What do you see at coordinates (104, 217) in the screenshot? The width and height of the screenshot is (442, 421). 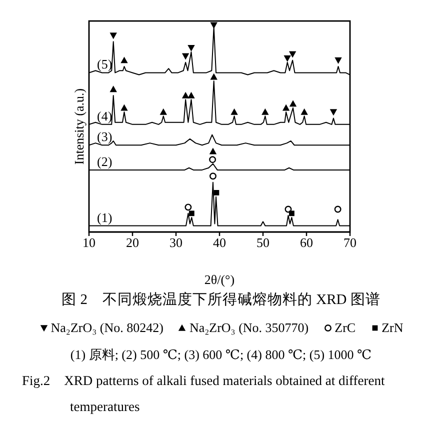 I see `series-label: (1)` at bounding box center [104, 217].